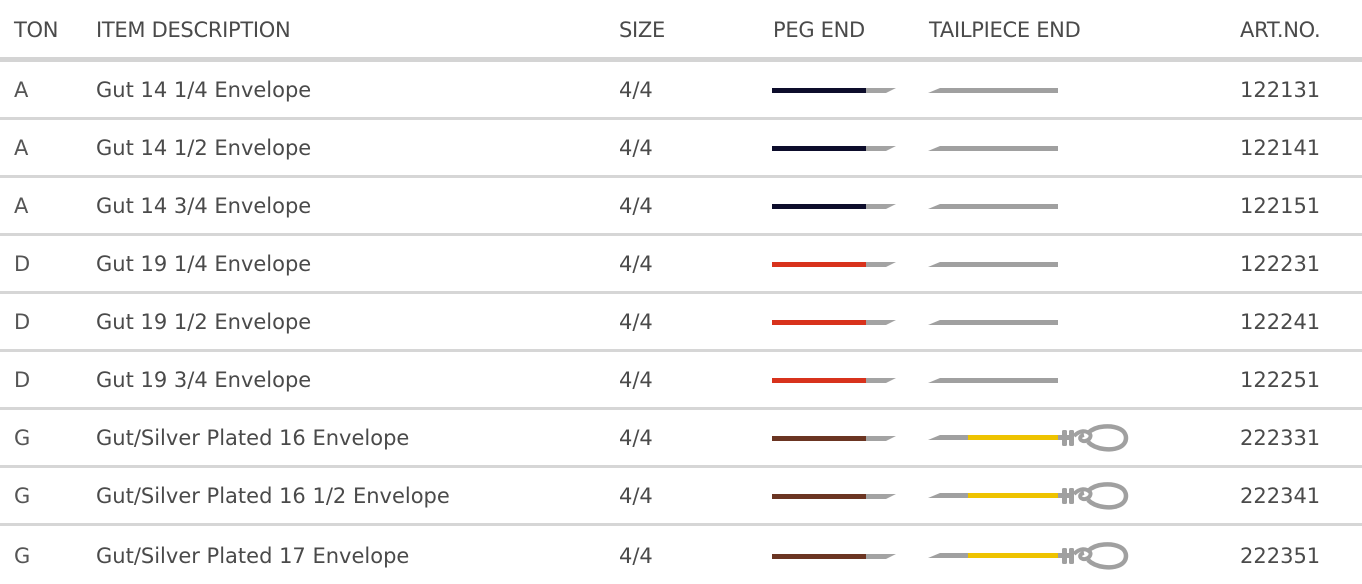 This screenshot has height=584, width=1362. Describe the element at coordinates (253, 555) in the screenshot. I see `row-description: Gut/Silver Plated 17 Envelope` at that location.